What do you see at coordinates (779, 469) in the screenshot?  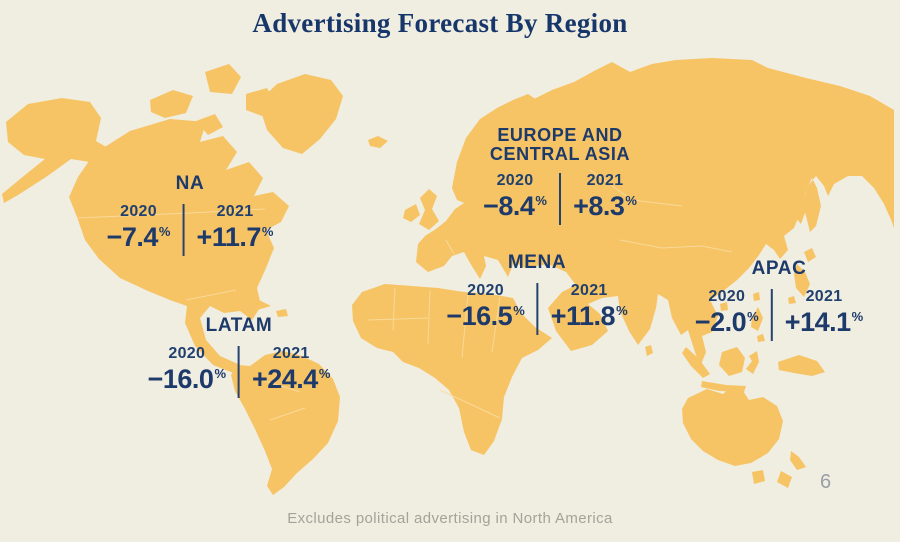 I see `map-tasmania-nz` at bounding box center [779, 469].